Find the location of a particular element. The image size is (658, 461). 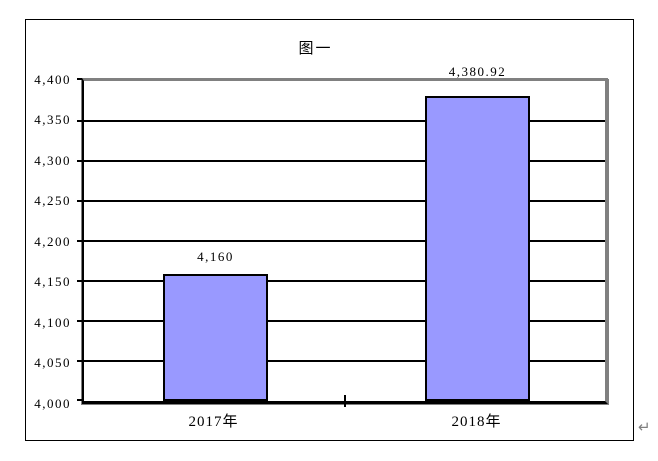

y-axis-tick-label: 4,200 is located at coordinates (52, 241).